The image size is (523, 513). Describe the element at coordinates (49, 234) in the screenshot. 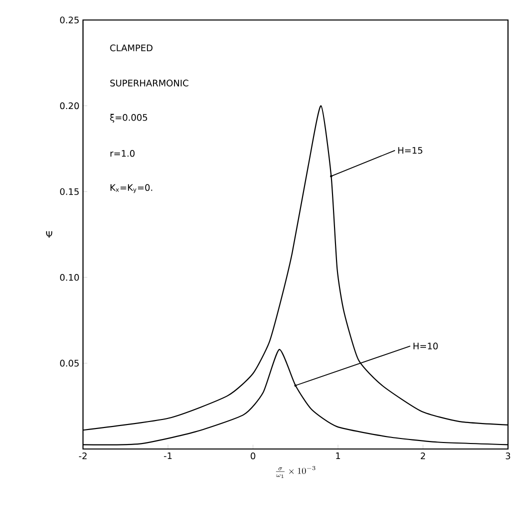

I see `y-axis-title: Ψ` at that location.